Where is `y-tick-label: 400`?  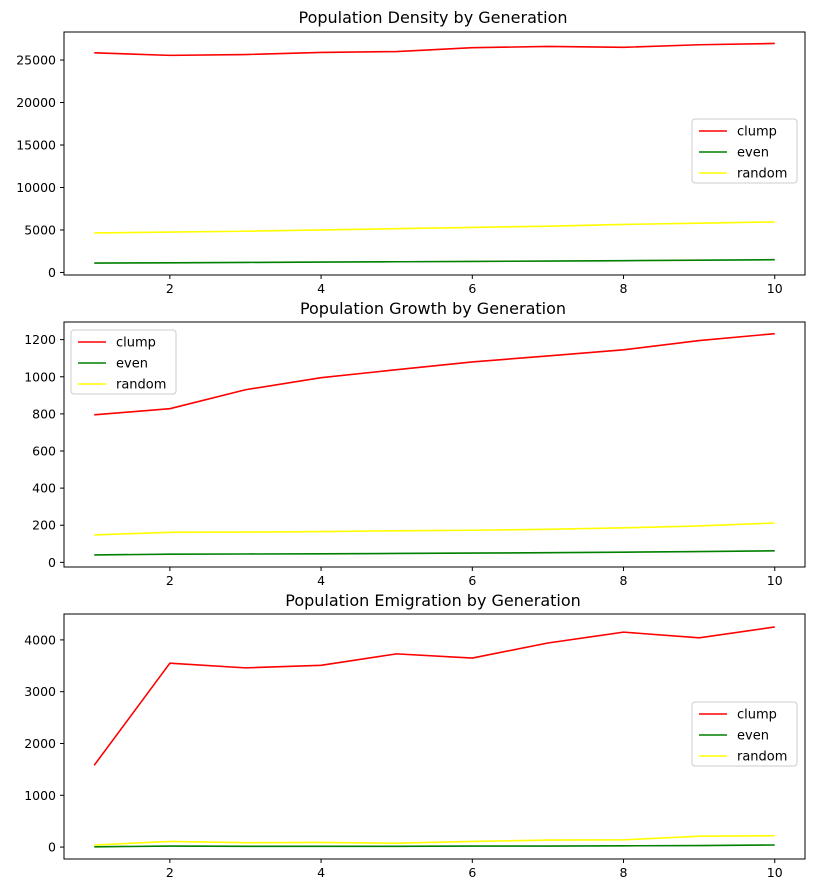
y-tick-label: 400 is located at coordinates (44, 488).